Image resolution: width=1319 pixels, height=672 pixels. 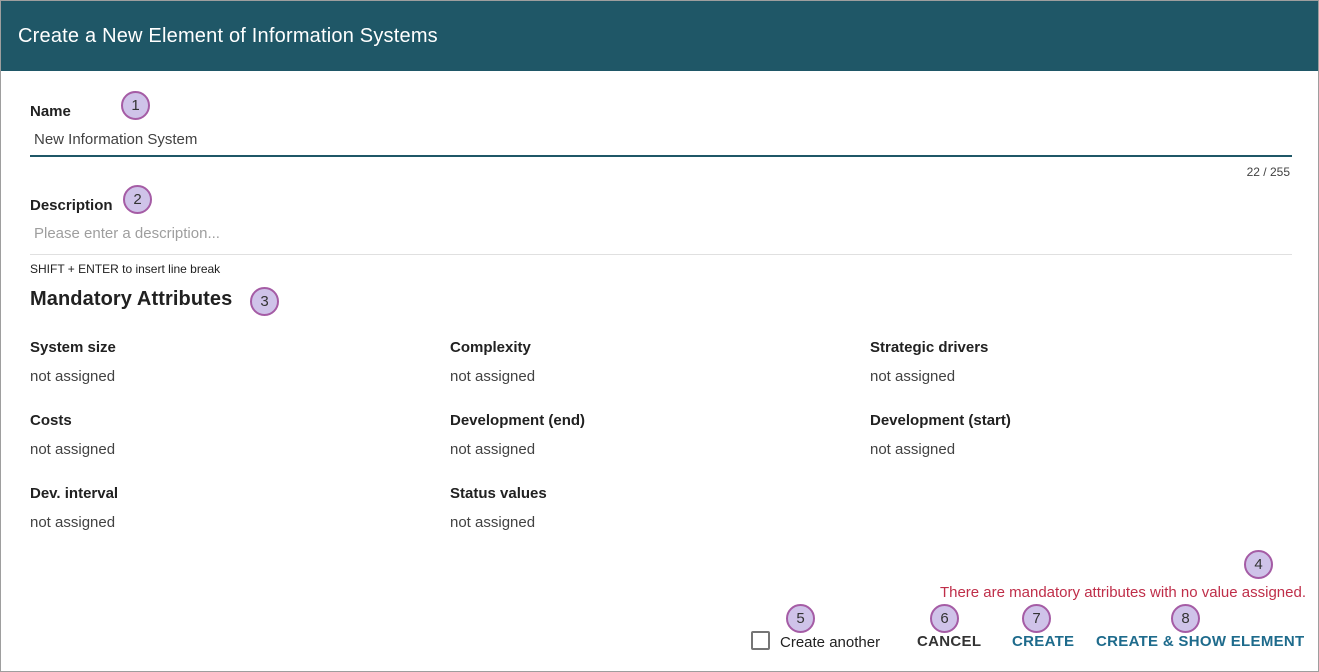 What do you see at coordinates (1185, 618) in the screenshot?
I see `annotation-badge-8: 8` at bounding box center [1185, 618].